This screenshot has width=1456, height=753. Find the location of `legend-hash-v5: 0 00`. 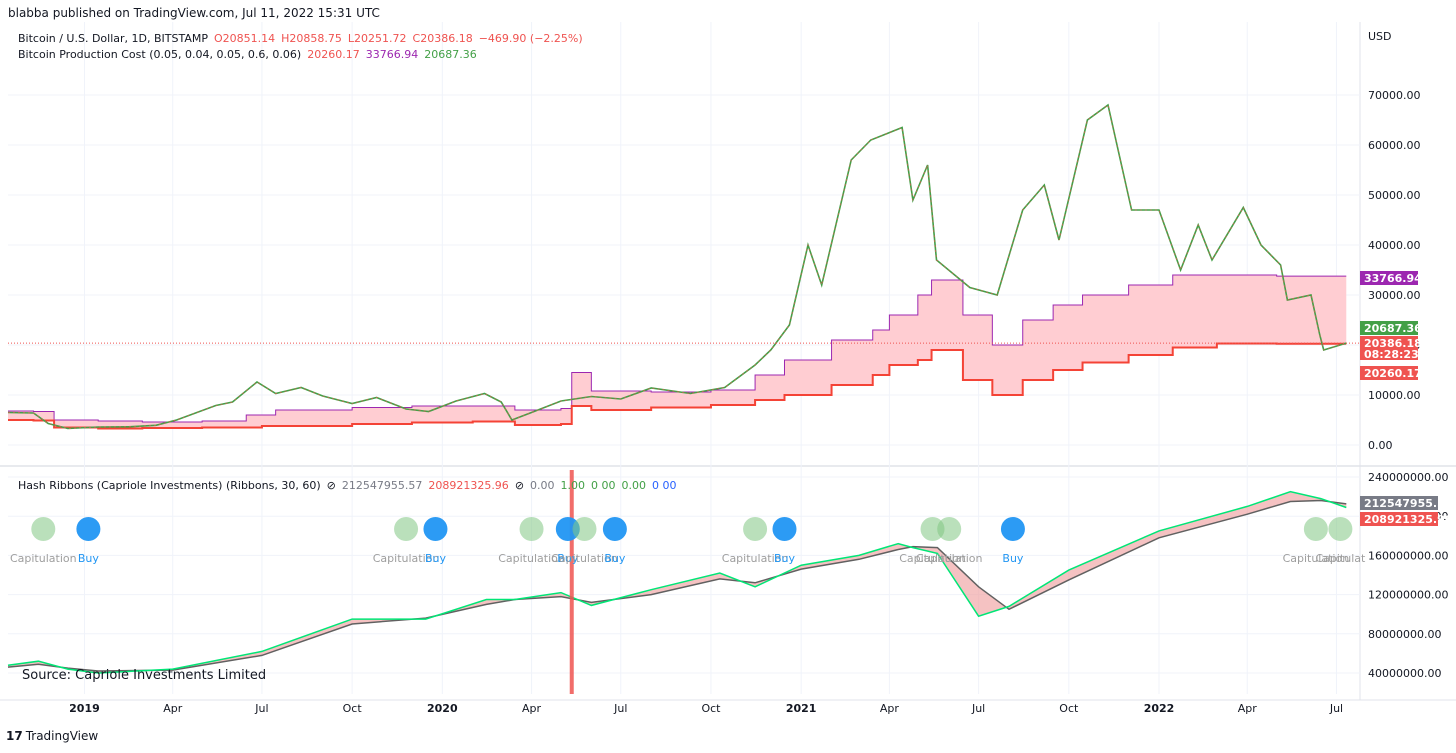

legend-hash-v5: 0 00 is located at coordinates (603, 485).